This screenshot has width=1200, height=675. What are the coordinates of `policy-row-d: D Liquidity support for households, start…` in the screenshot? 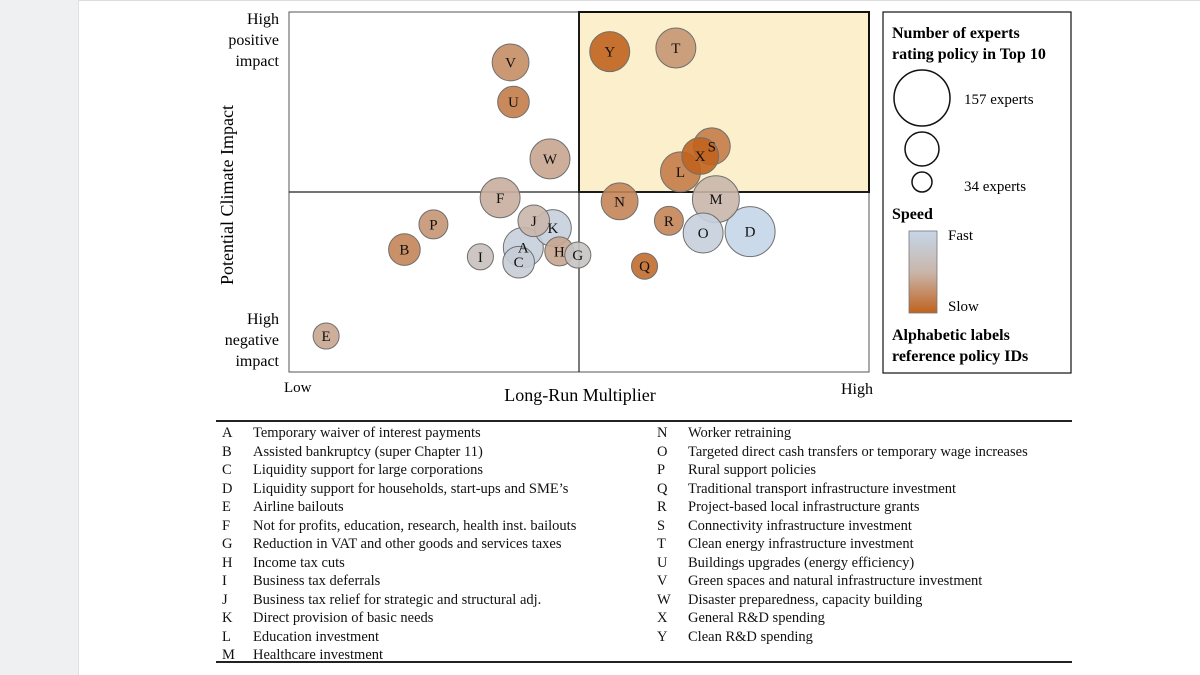 It's located at (437, 489).